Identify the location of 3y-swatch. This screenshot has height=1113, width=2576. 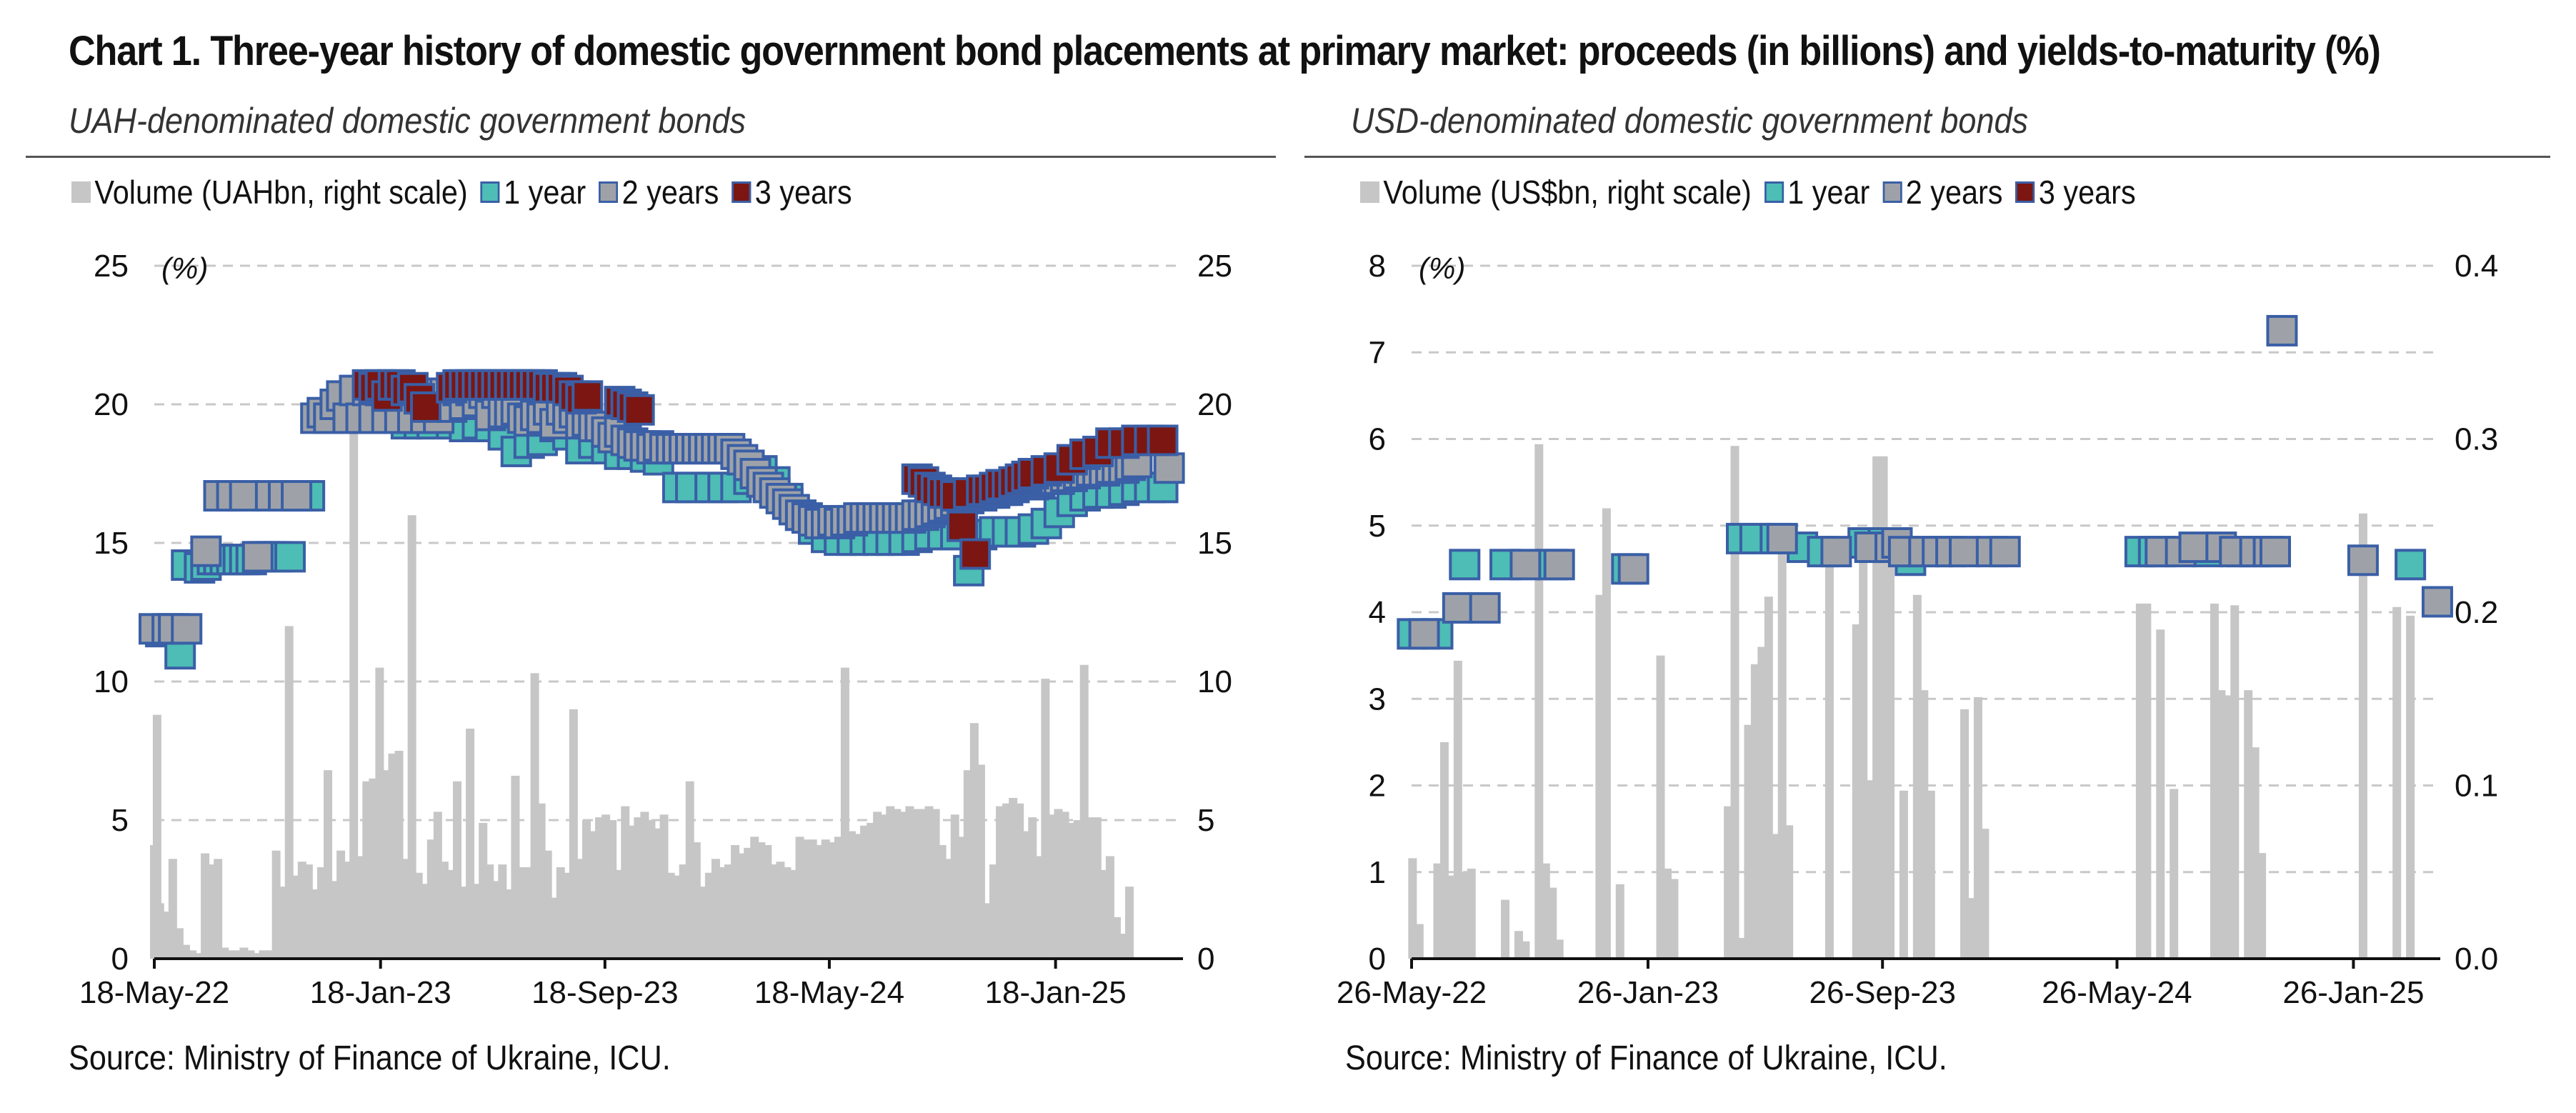
(2025, 192).